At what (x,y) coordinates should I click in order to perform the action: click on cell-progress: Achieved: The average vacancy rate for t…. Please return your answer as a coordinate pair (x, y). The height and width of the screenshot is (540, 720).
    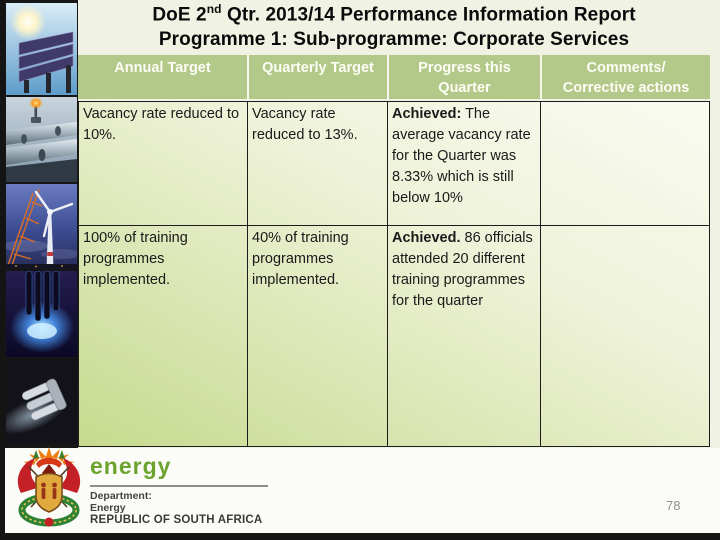
    Looking at the image, I should click on (464, 163).